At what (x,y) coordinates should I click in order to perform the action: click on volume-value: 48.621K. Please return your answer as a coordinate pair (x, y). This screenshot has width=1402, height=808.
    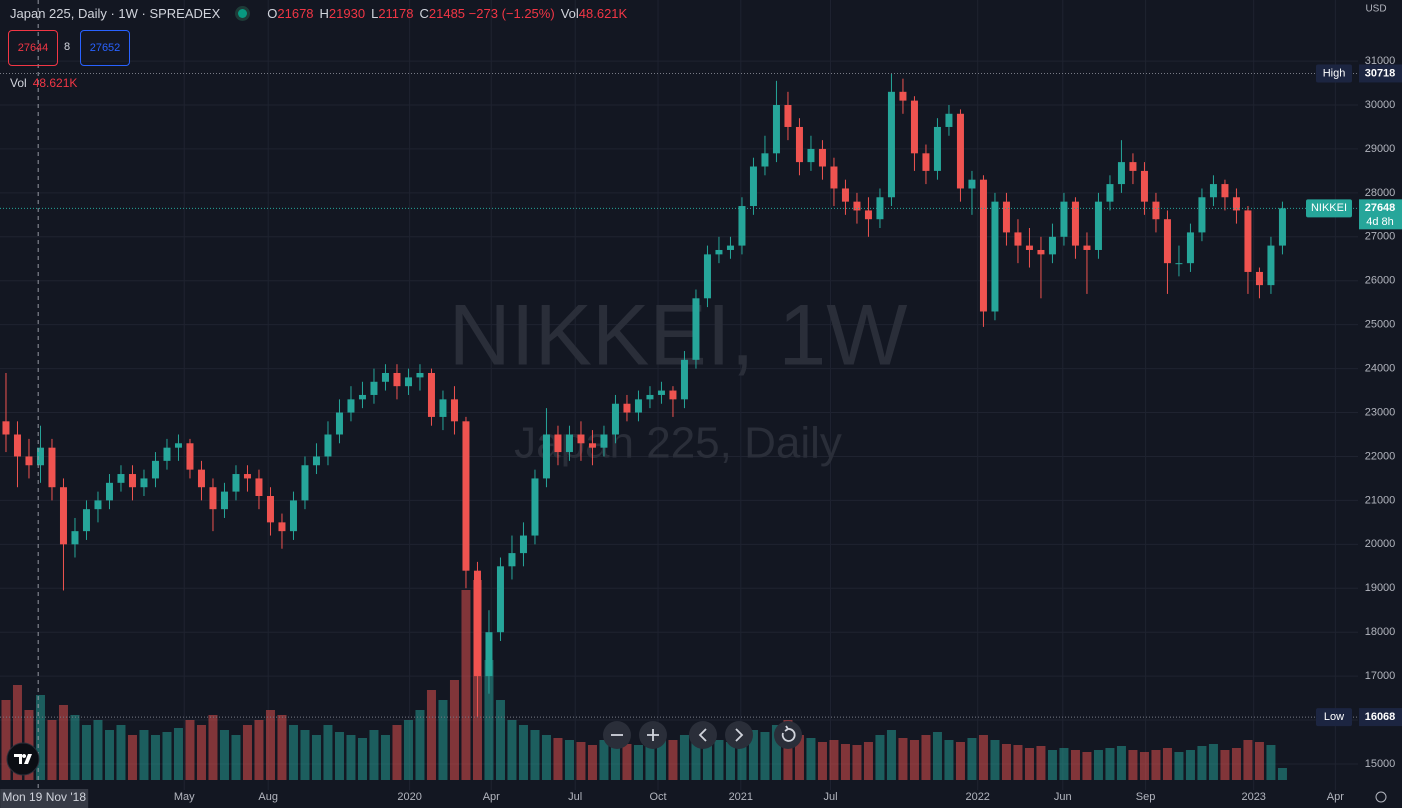
    Looking at the image, I should click on (55, 83).